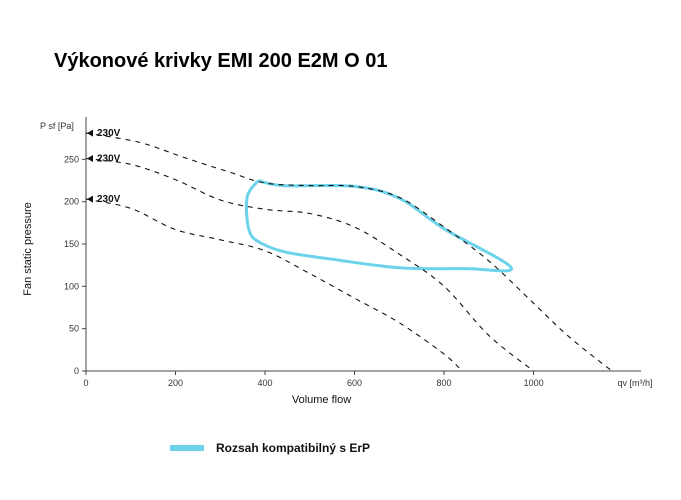 The image size is (681, 500). I want to click on x-tick-label: 600, so click(354, 383).